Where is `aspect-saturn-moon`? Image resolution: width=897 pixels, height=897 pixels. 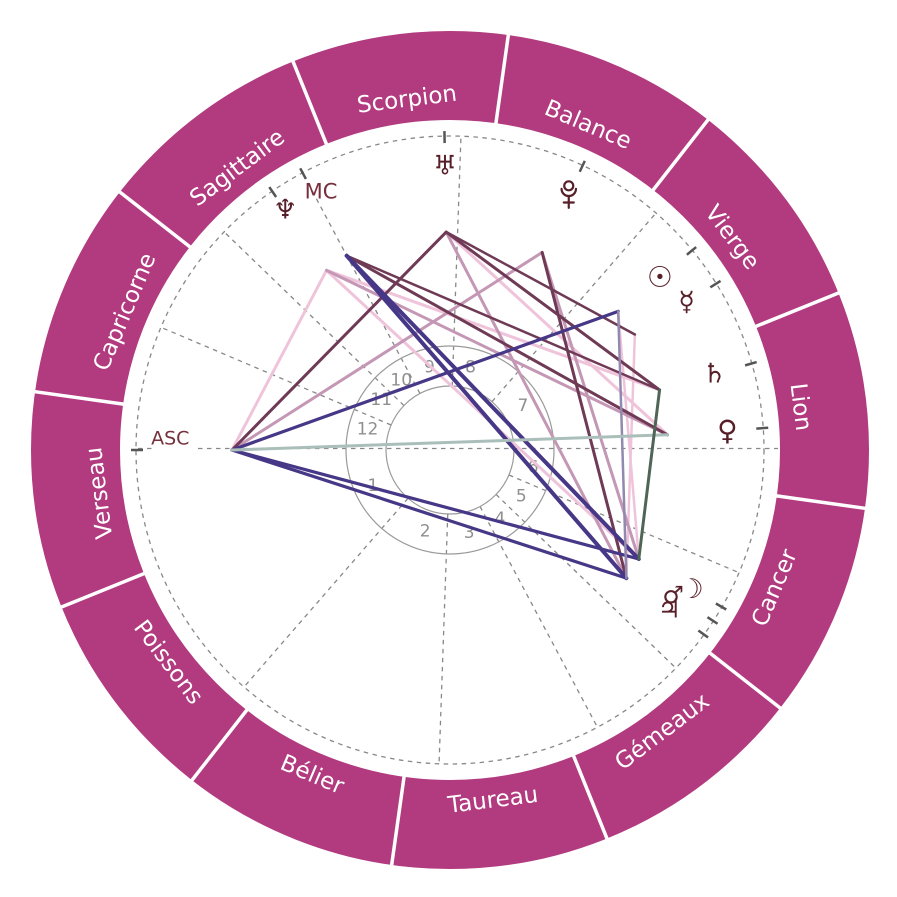 aspect-saturn-moon is located at coordinates (649, 474).